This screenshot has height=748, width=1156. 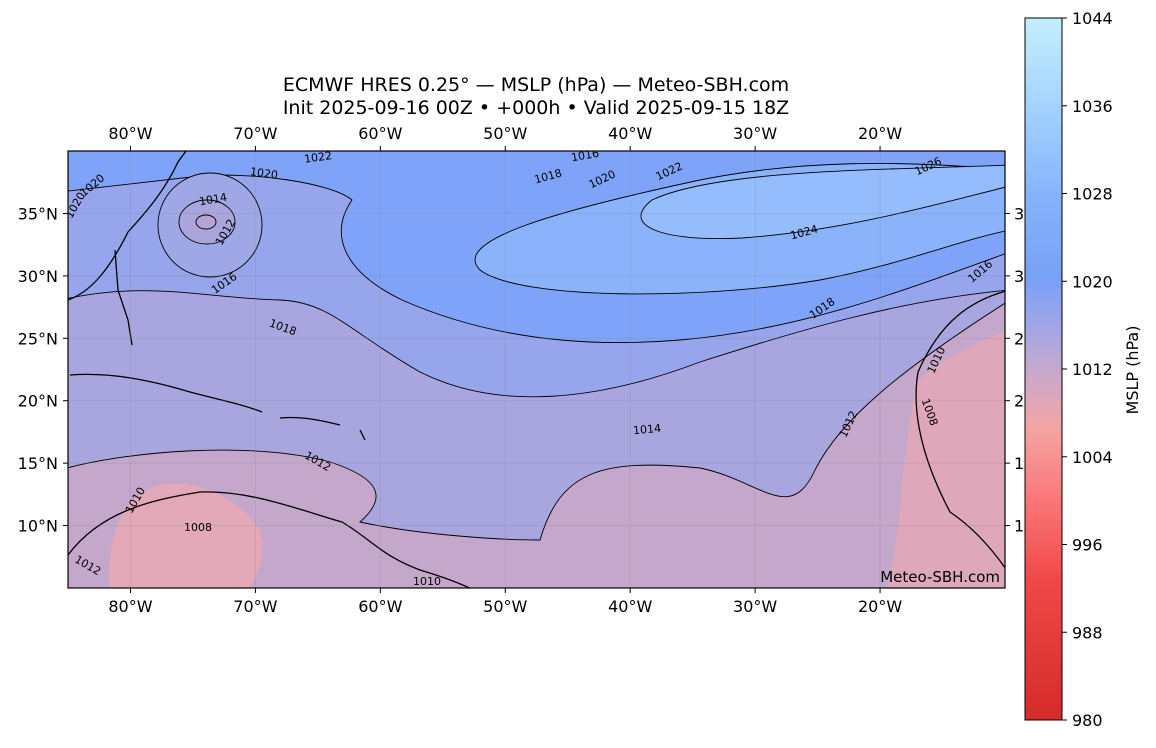 I want to click on colorbar-tick-label: 1020, so click(x=1092, y=281).